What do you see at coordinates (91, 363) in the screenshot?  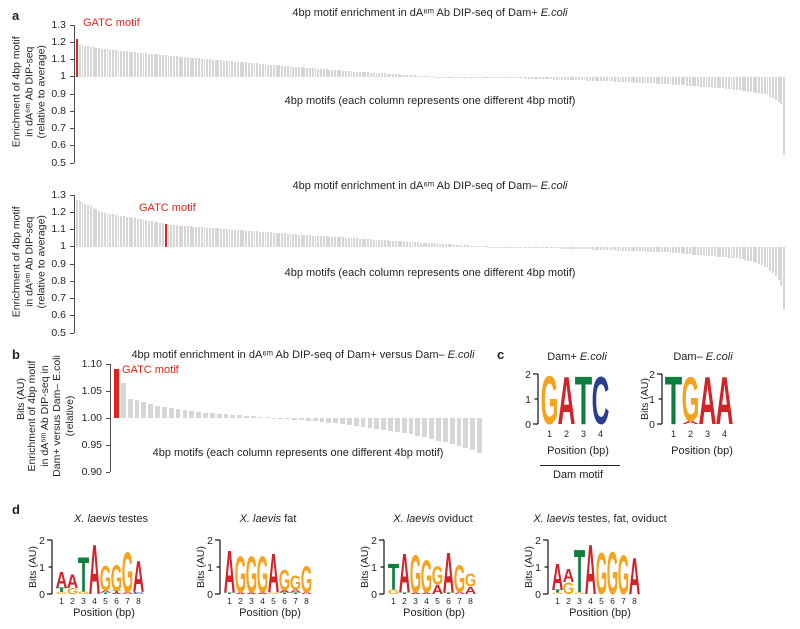 I see `y-tick-label: 1.10` at bounding box center [91, 363].